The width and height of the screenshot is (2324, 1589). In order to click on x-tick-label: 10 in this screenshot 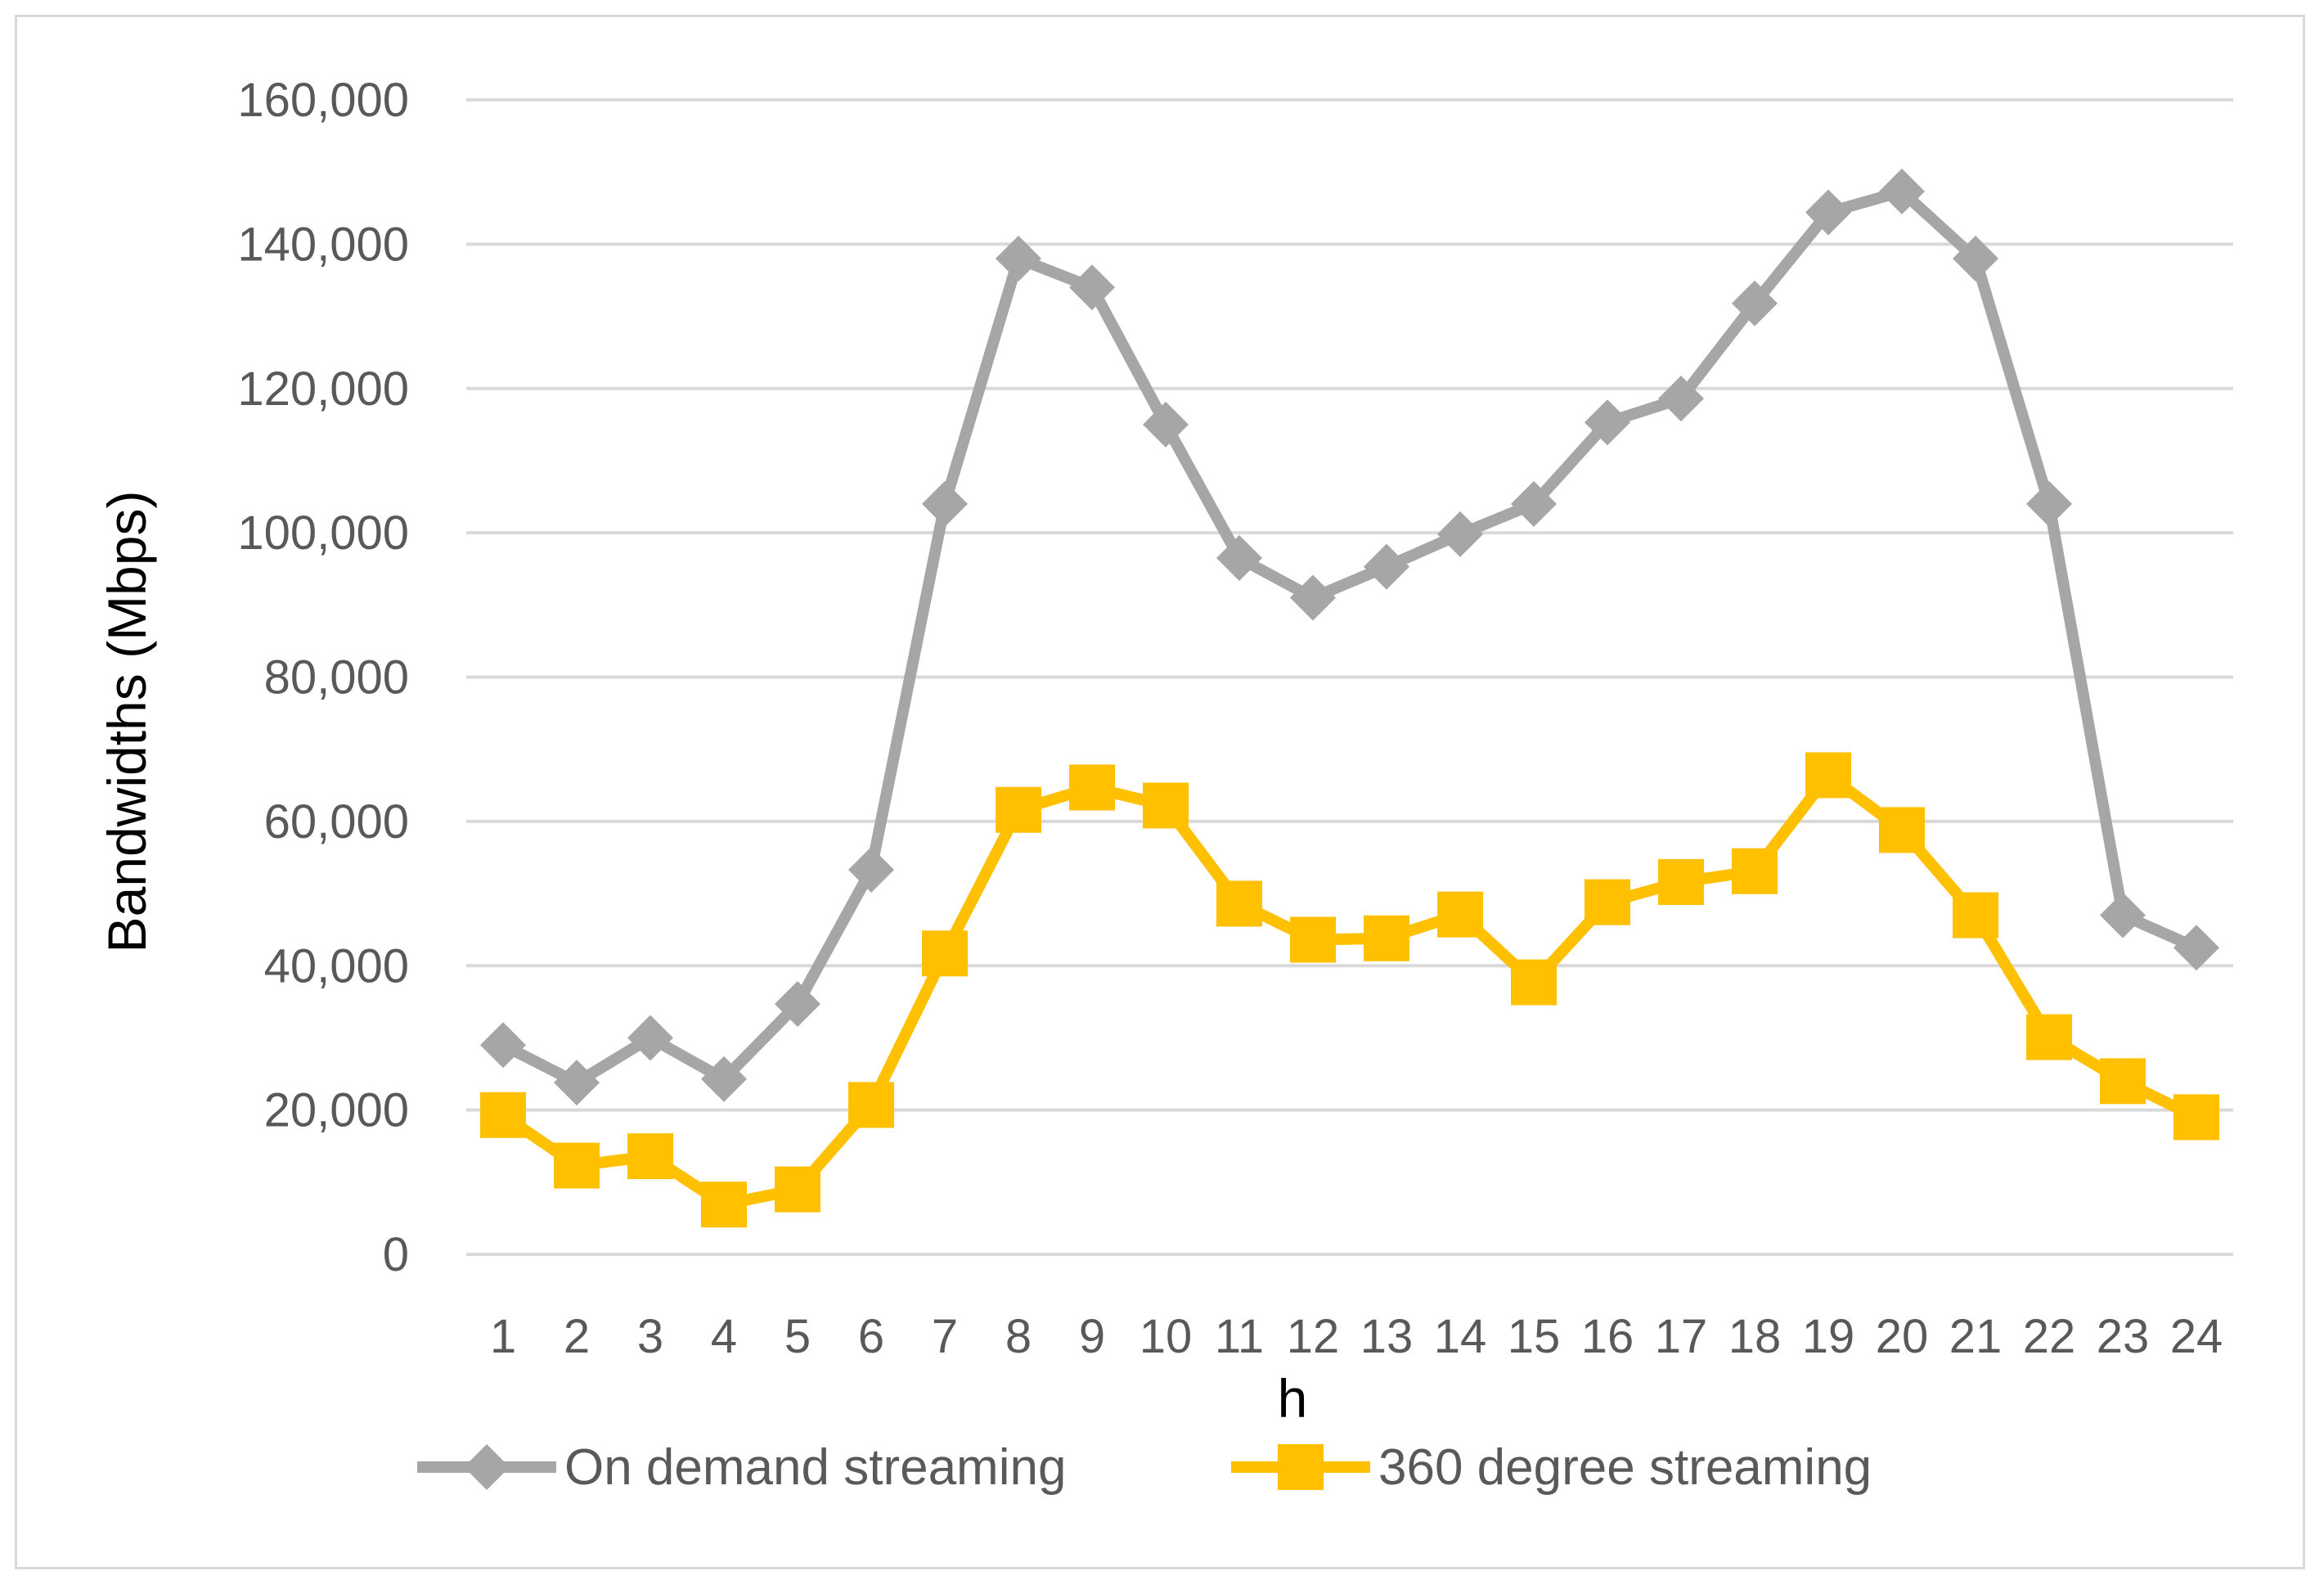, I will do `click(1166, 1336)`.